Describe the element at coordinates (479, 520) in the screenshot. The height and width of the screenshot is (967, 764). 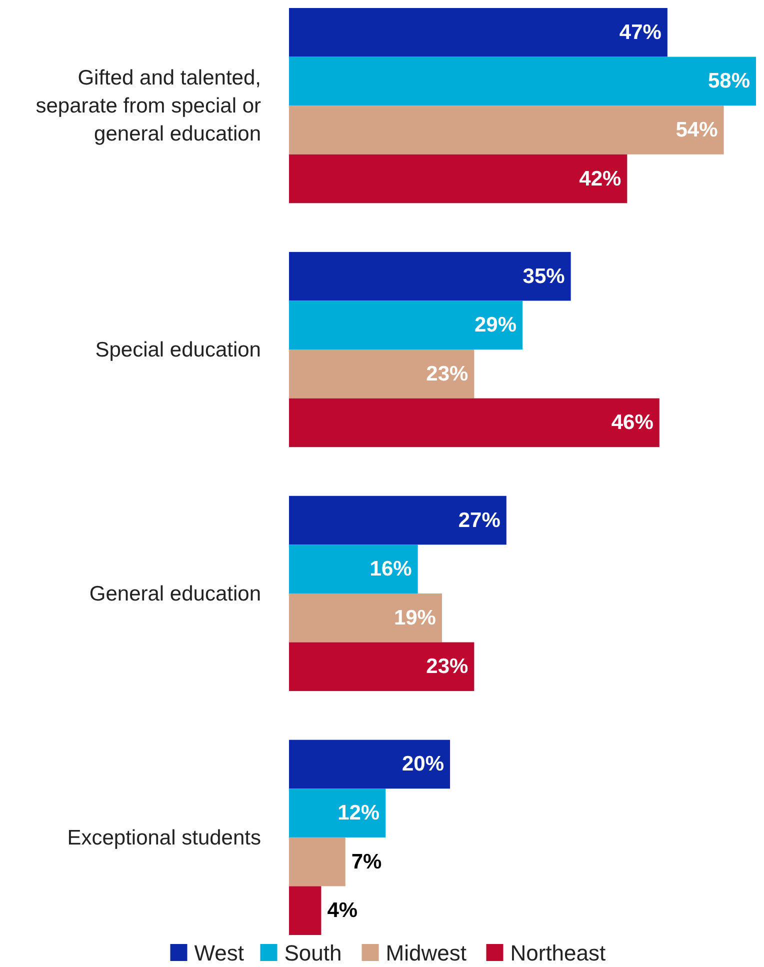
I see `data-label: 27%` at that location.